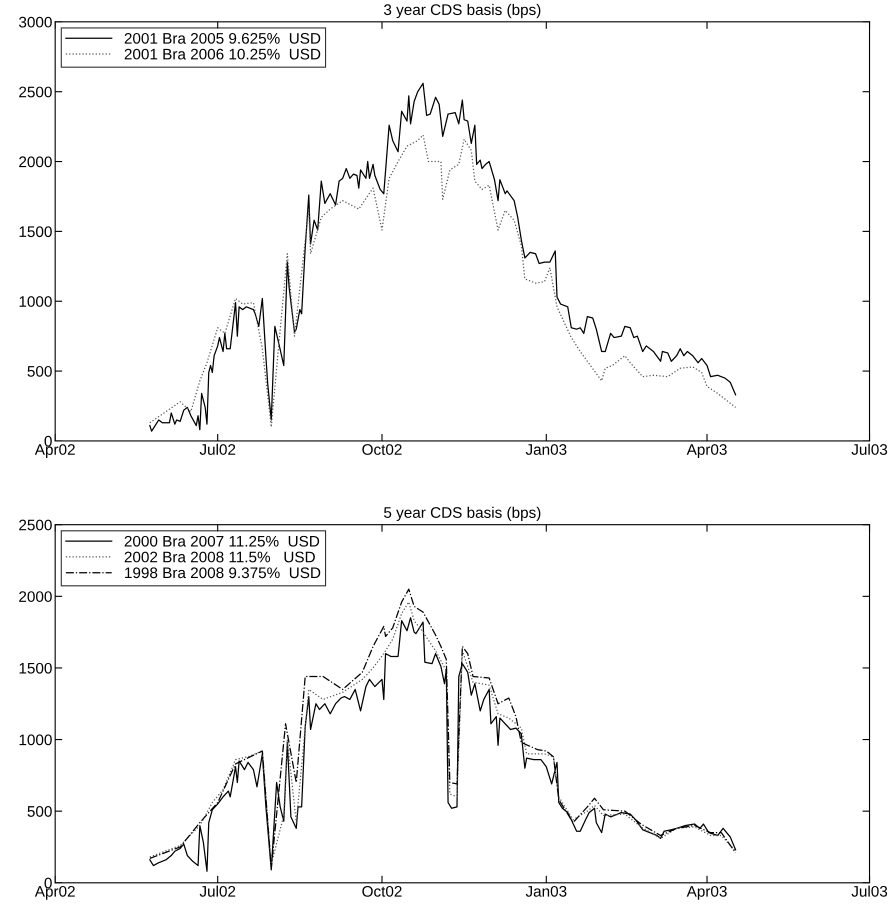  I want to click on legend-label: 2002 Bra 2008 11.5% USD, so click(219, 557).